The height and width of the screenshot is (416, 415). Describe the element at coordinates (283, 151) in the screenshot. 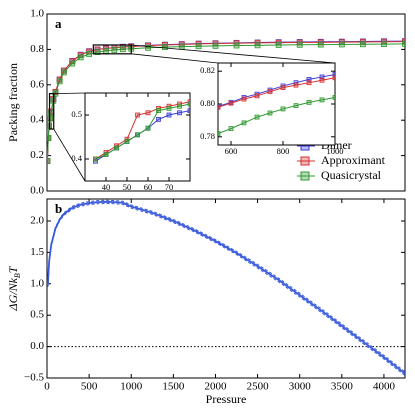

I see `x-tick-label: 800` at that location.